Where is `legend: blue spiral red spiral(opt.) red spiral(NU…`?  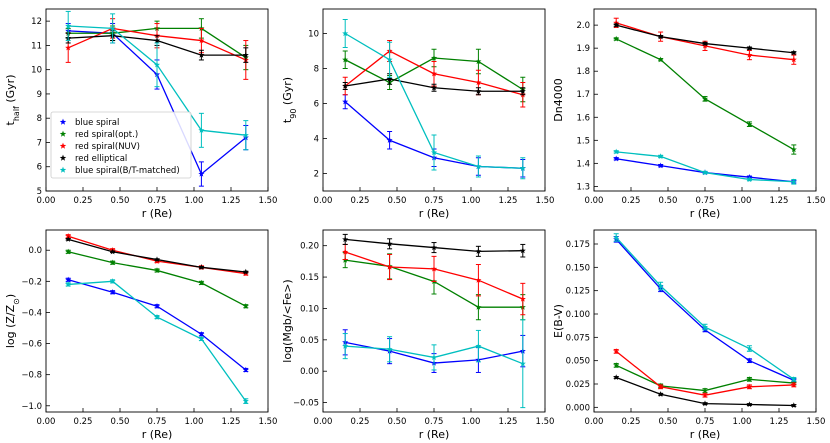
legend: blue spiral red spiral(opt.) red spiral(NU… is located at coordinates (121, 145).